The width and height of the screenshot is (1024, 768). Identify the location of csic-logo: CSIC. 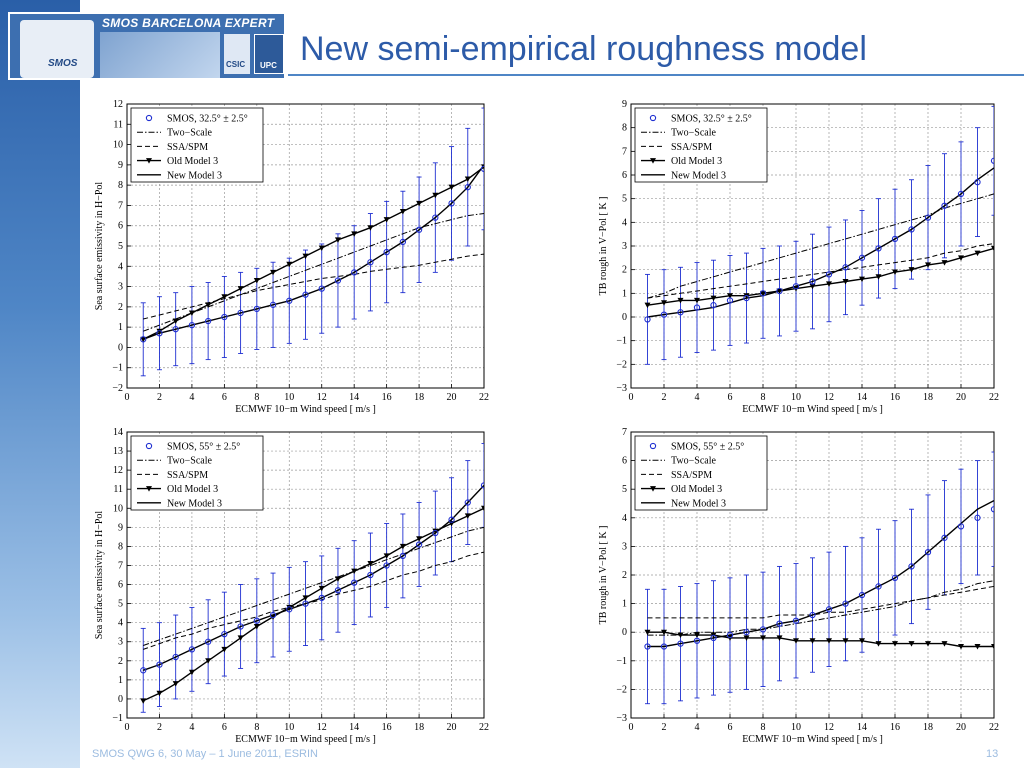
(237, 54).